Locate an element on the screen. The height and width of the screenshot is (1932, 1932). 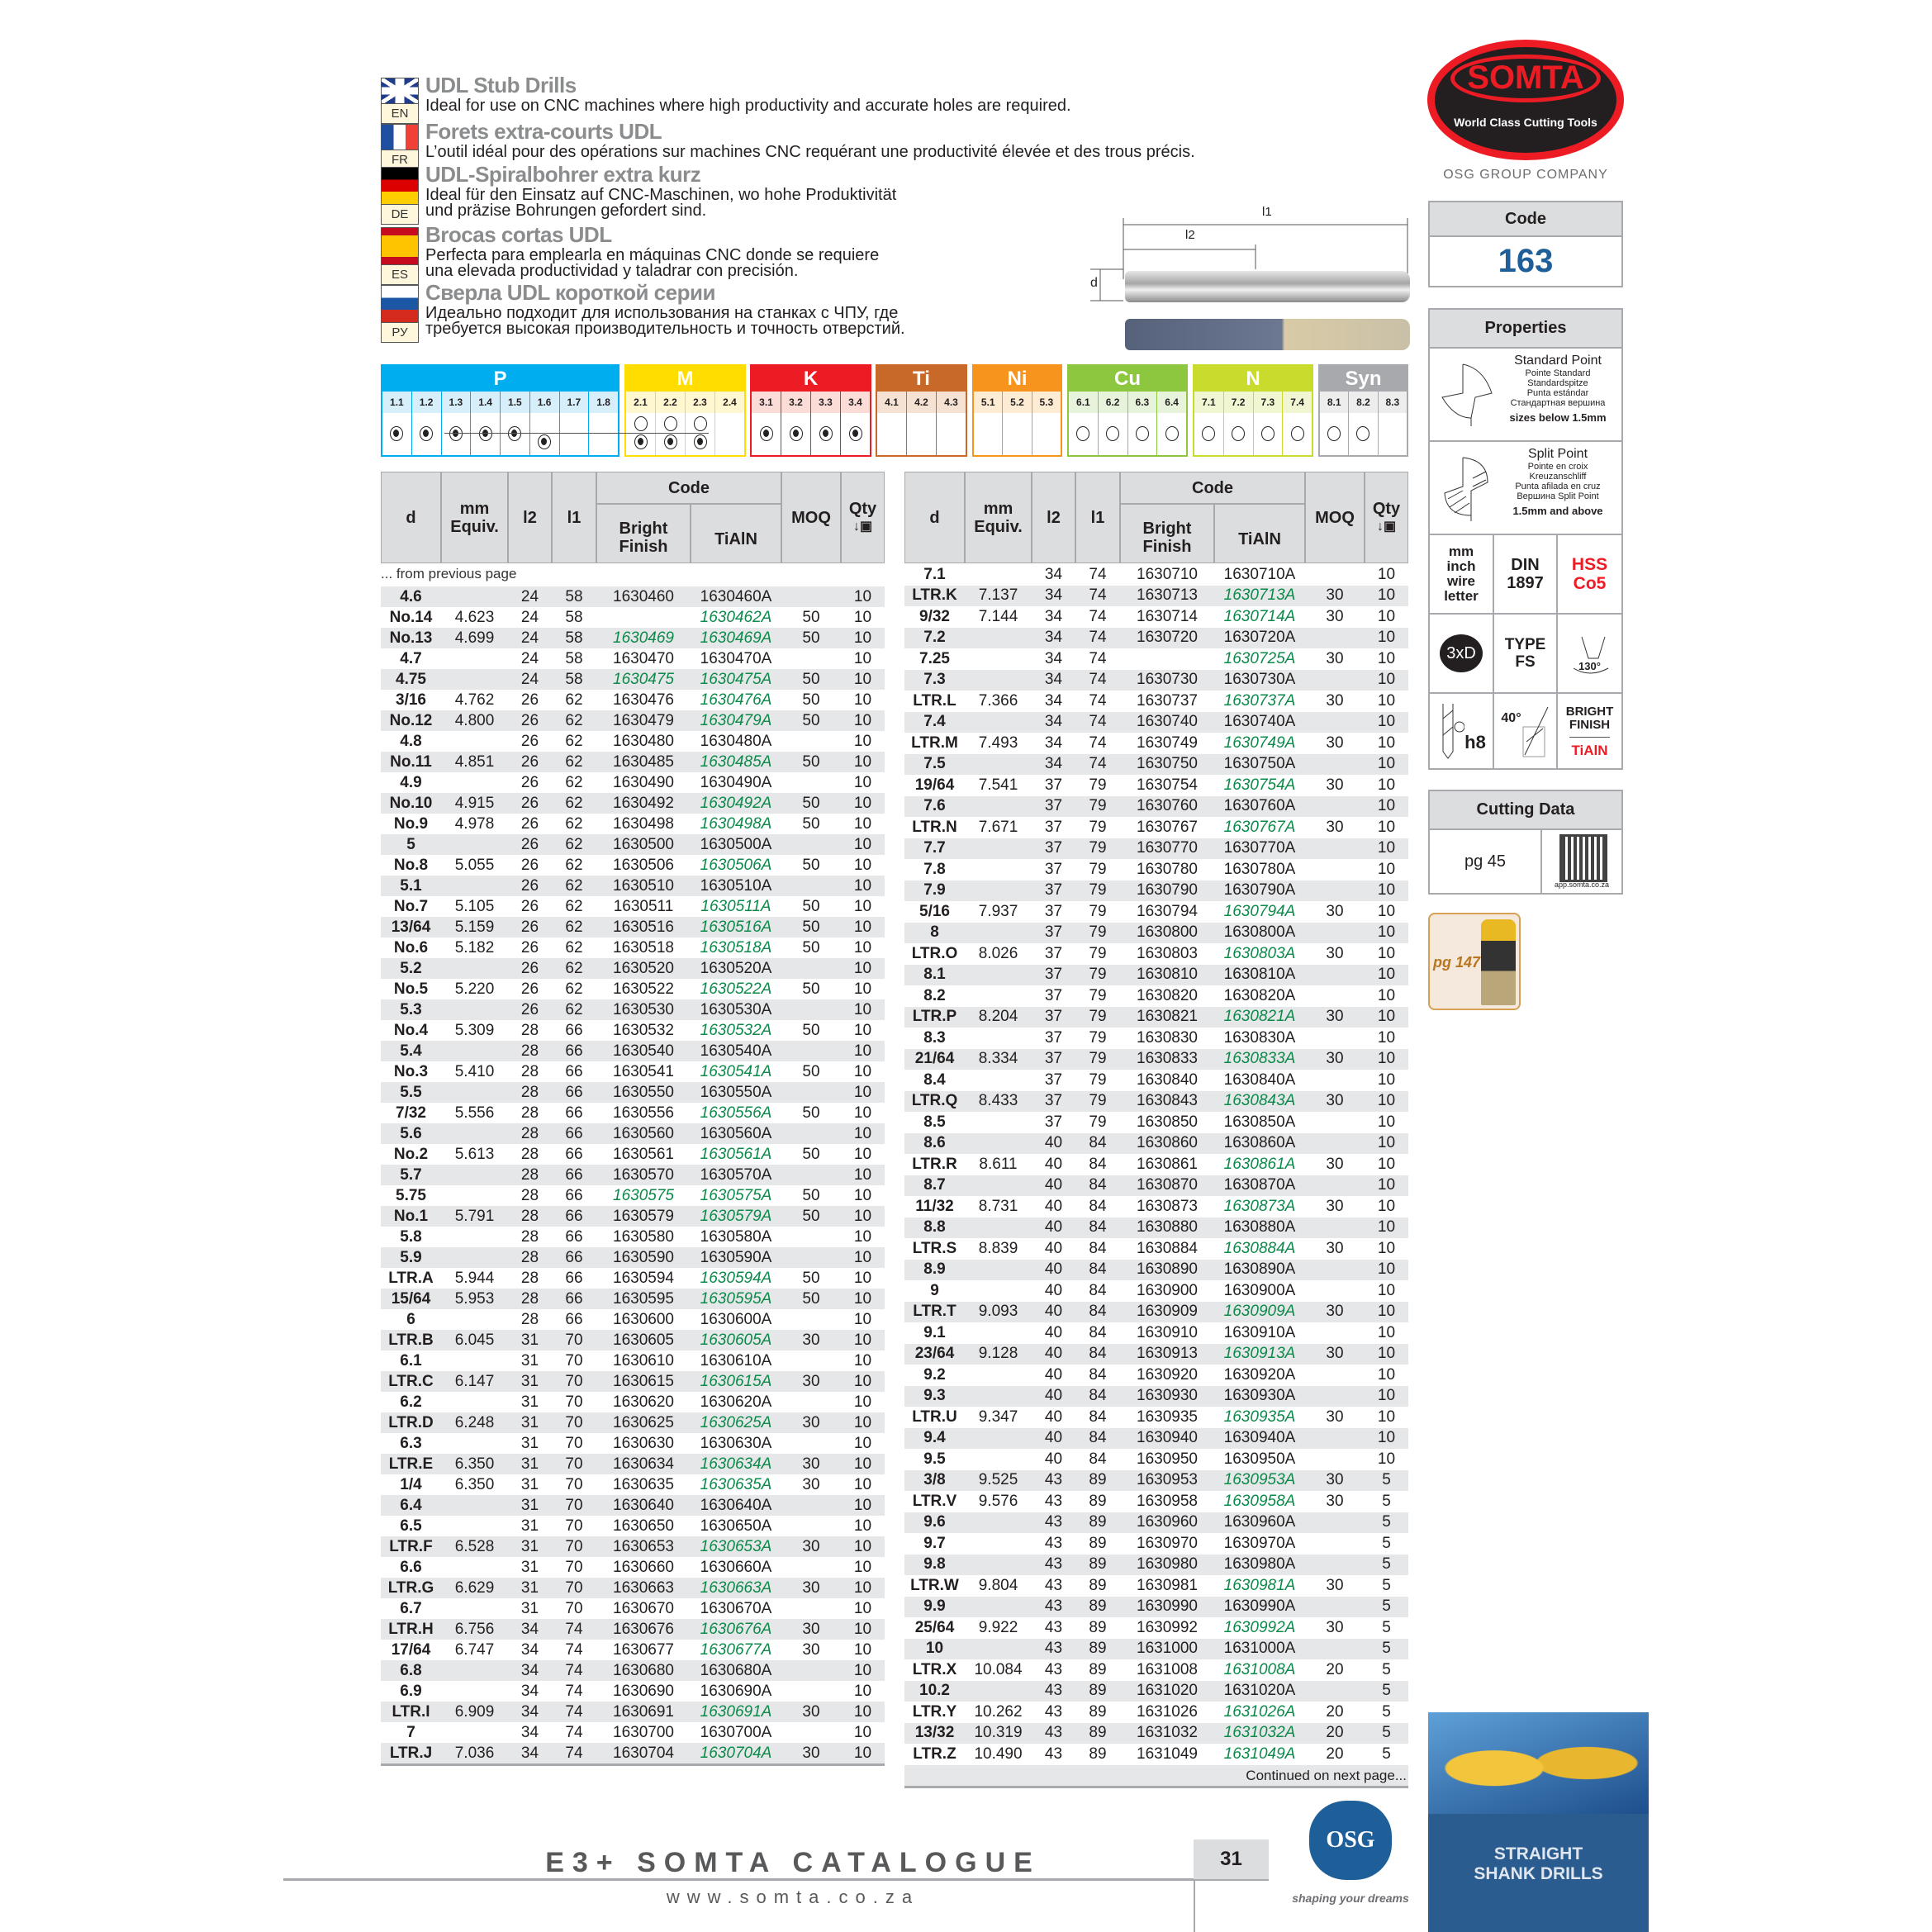
bright-finish-code: 1630830 is located at coordinates (1168, 1037).